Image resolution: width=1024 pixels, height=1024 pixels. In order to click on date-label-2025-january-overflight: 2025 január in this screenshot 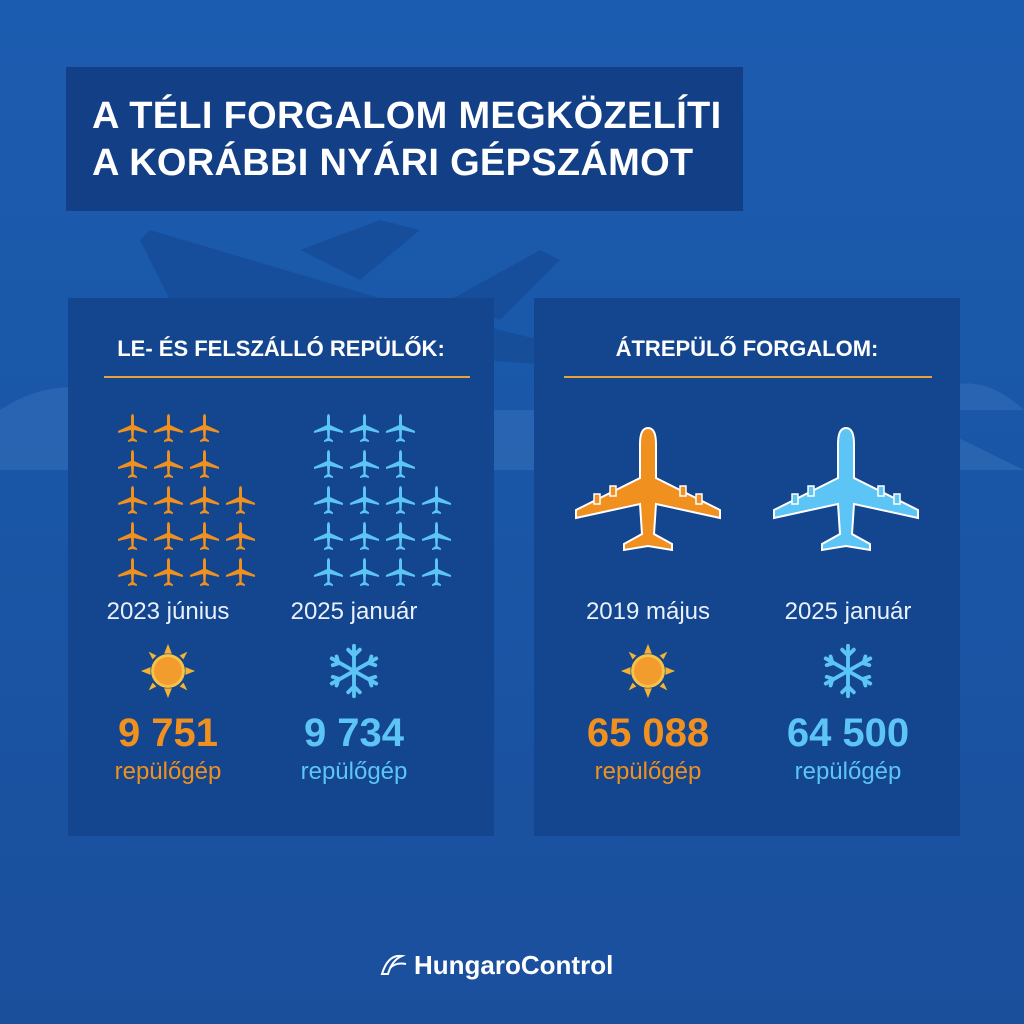, I will do `click(848, 611)`.